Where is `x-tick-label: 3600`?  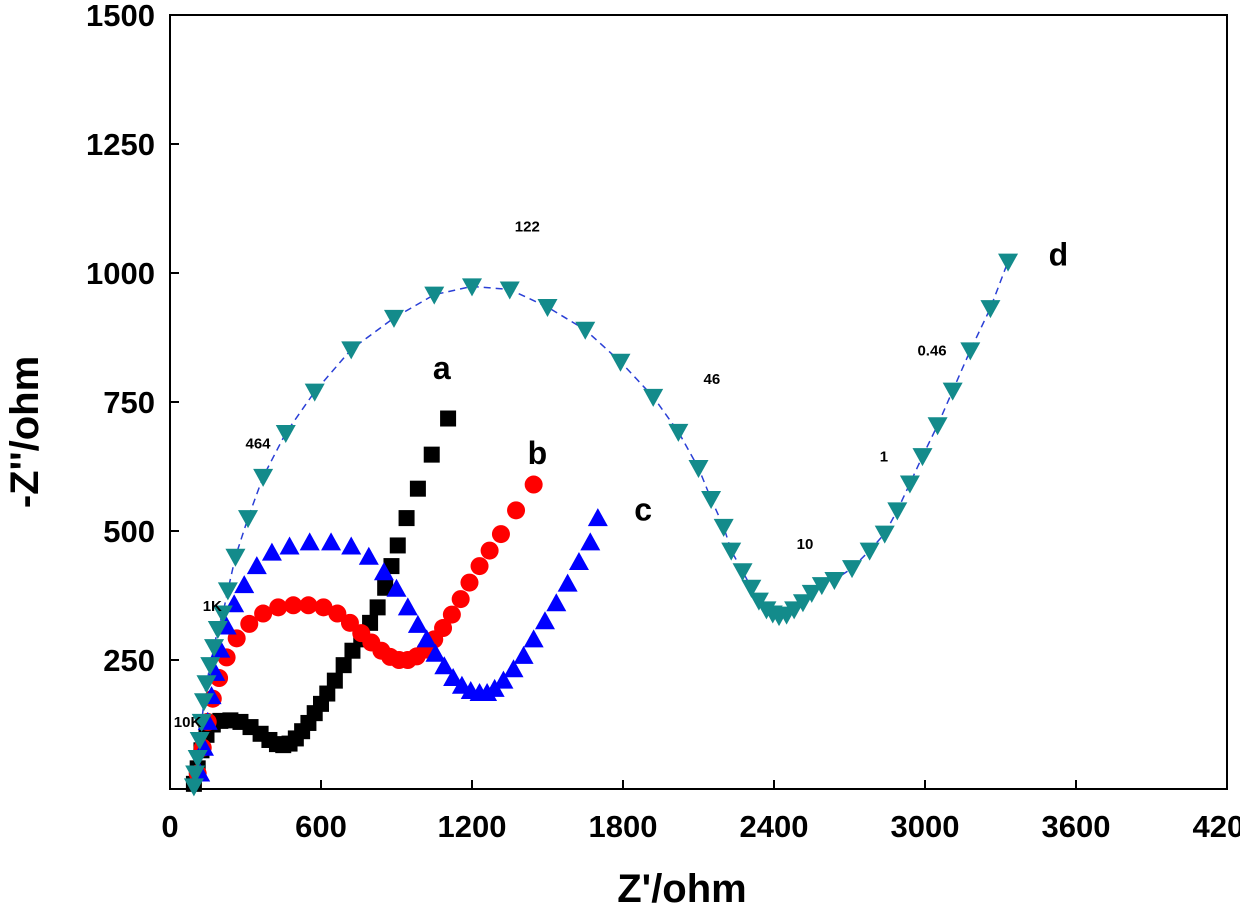 x-tick-label: 3600 is located at coordinates (1076, 826).